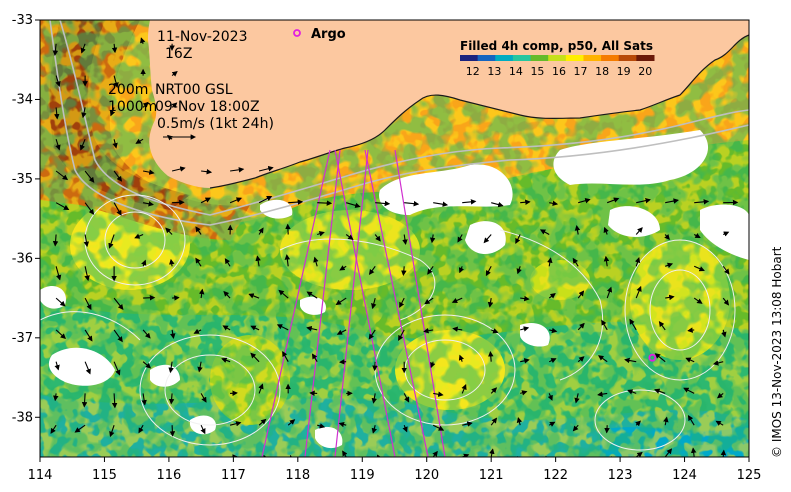 This screenshot has height=492, width=791. What do you see at coordinates (684, 475) in the screenshot?
I see `x-tick-label: 124` at bounding box center [684, 475].